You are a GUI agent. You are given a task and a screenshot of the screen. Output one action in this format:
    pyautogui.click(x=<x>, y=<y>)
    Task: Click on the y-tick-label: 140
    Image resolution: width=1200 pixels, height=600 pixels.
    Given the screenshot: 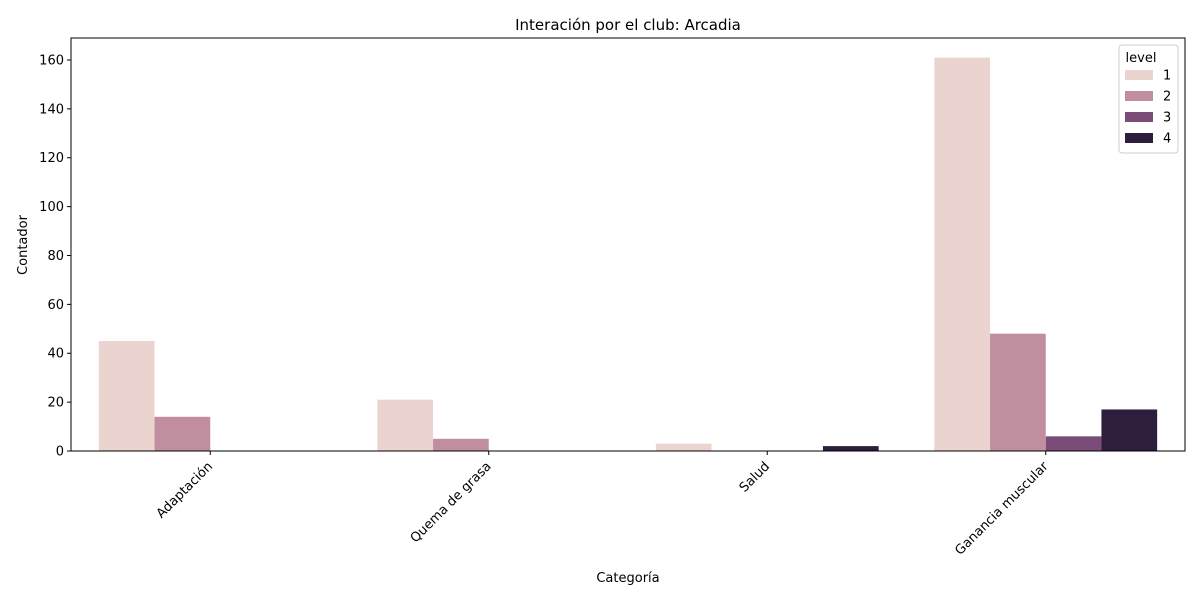 What is the action you would take?
    pyautogui.click(x=51, y=109)
    